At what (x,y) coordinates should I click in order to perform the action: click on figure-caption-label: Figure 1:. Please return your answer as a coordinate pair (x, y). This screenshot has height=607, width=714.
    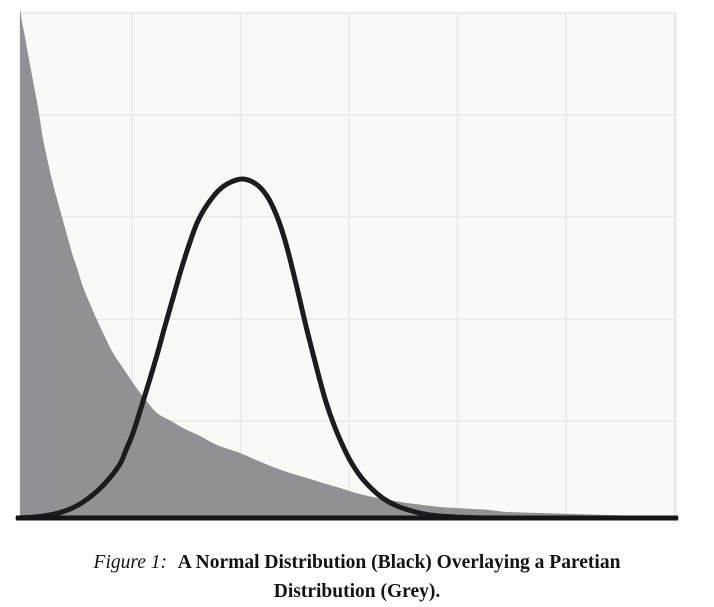
    Looking at the image, I should click on (130, 562).